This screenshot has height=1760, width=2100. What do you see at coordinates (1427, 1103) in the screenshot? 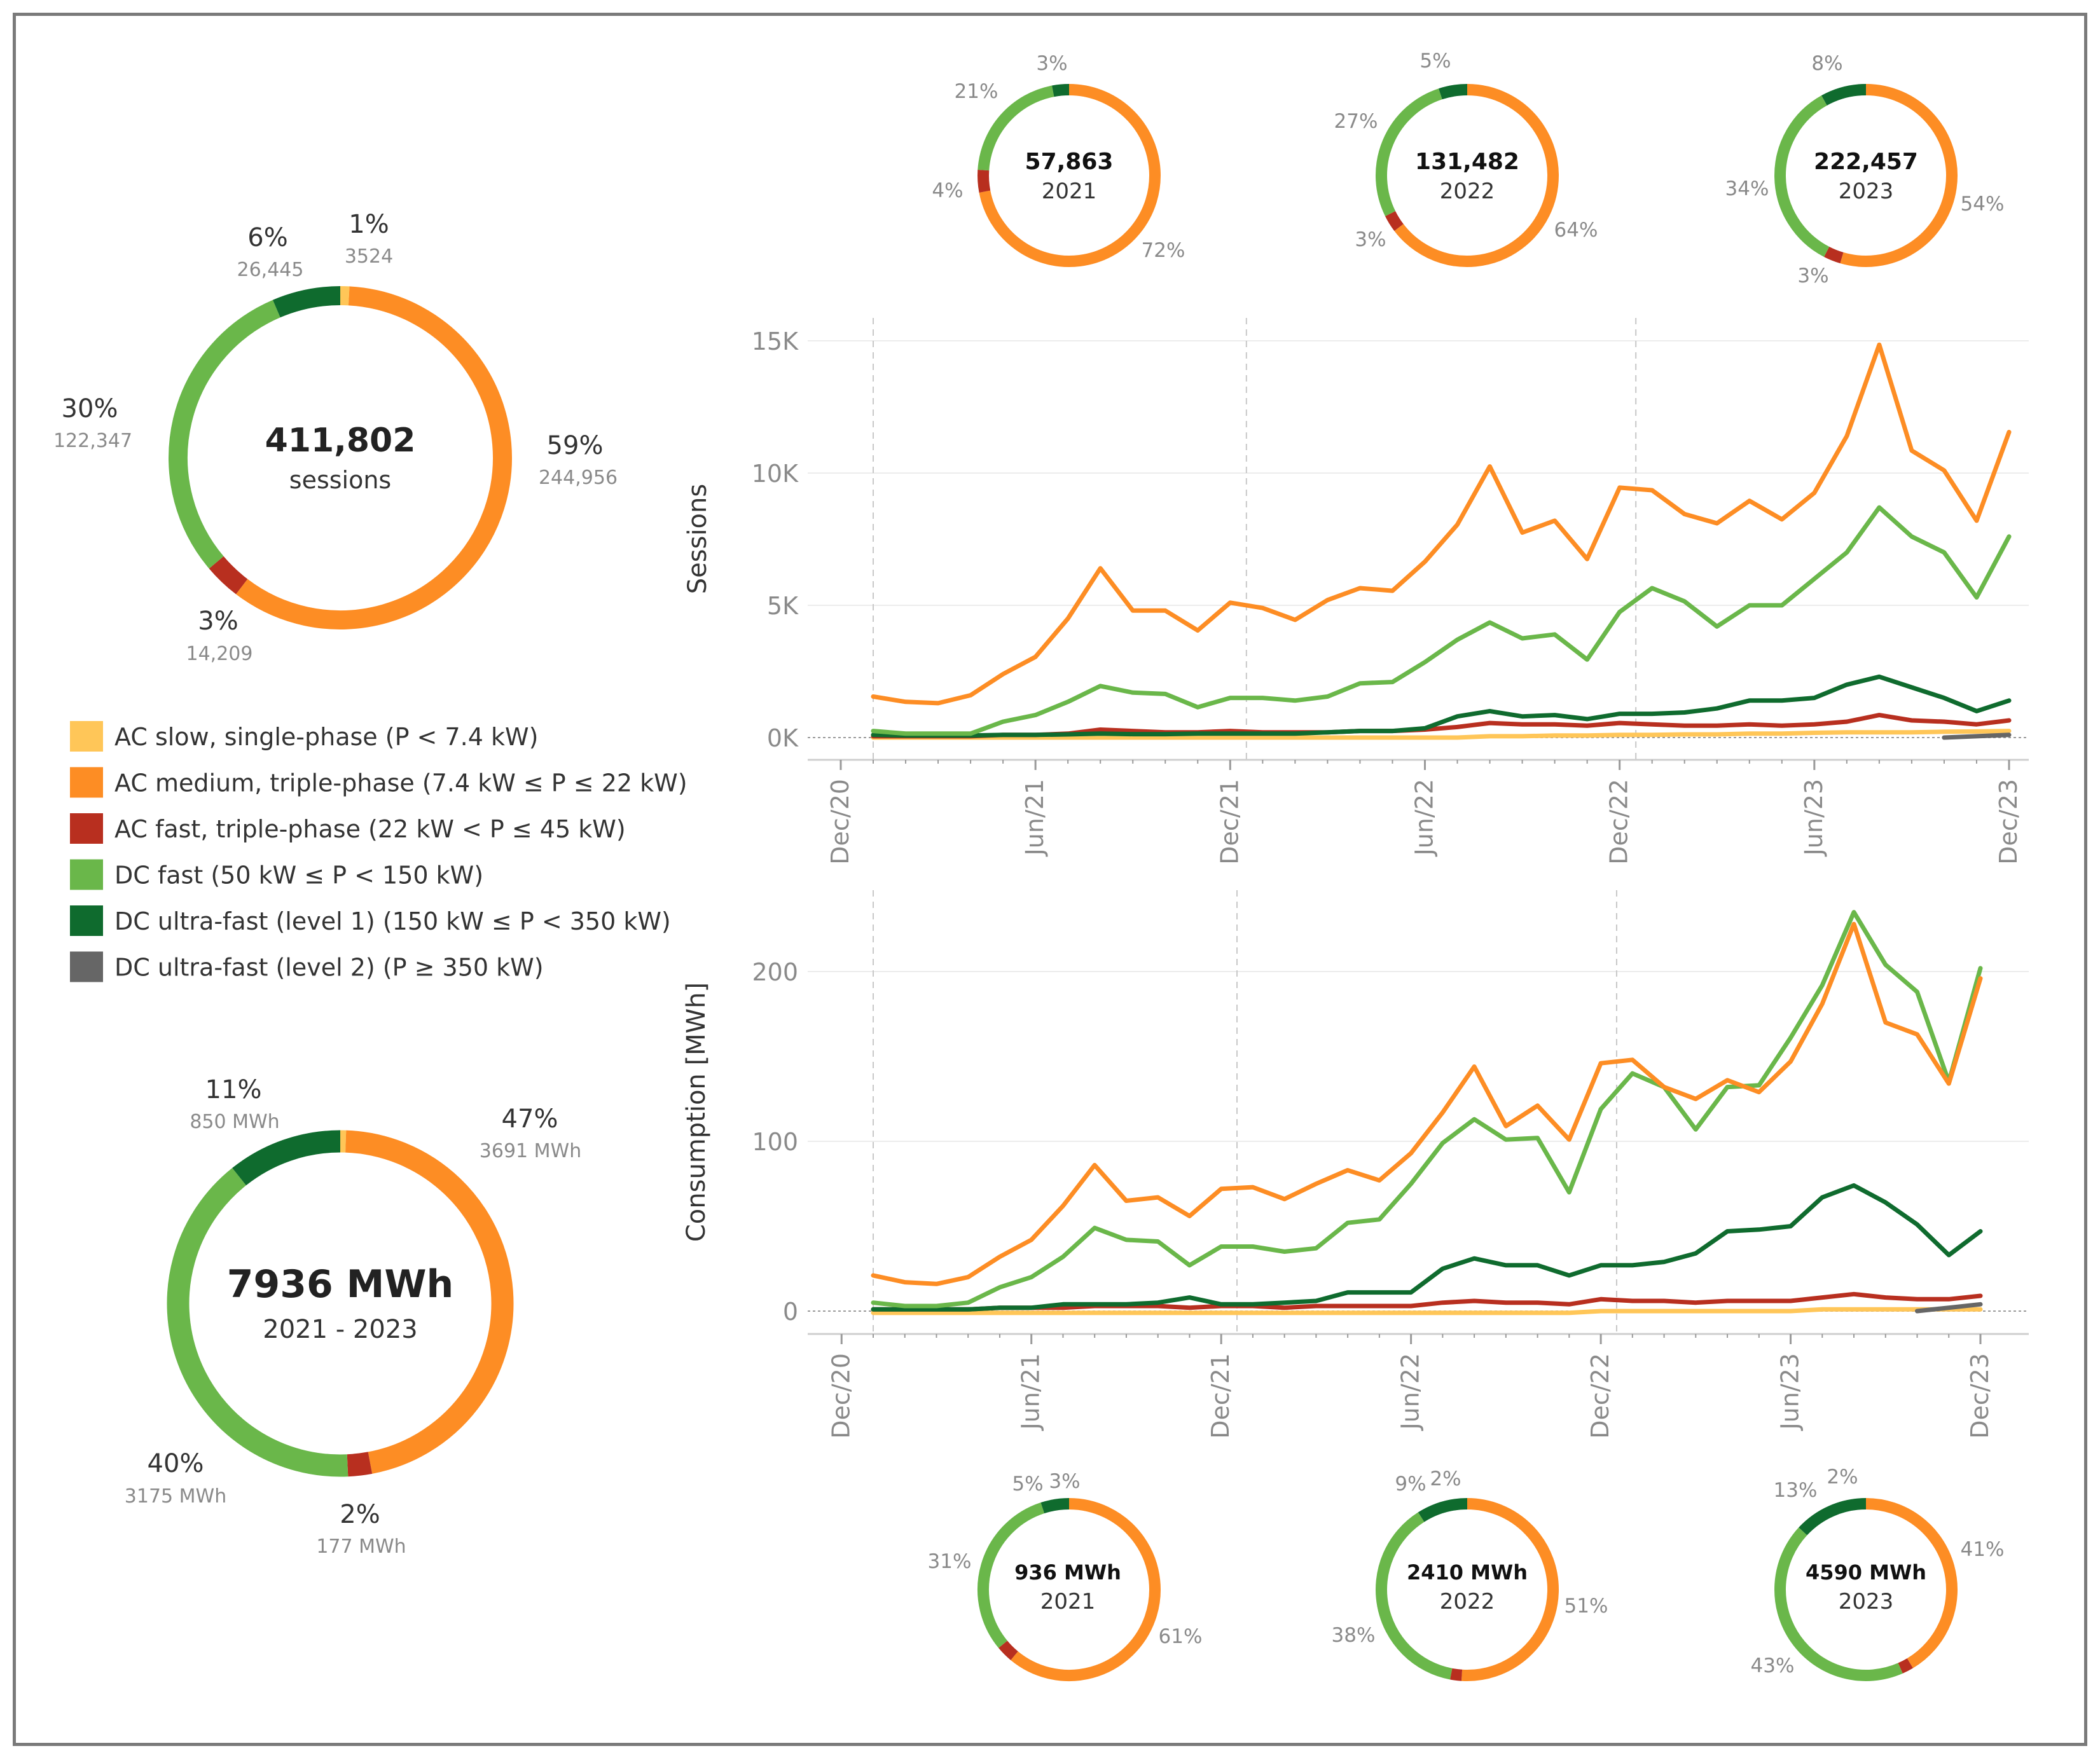
I see `series-line-ac_medium` at bounding box center [1427, 1103].